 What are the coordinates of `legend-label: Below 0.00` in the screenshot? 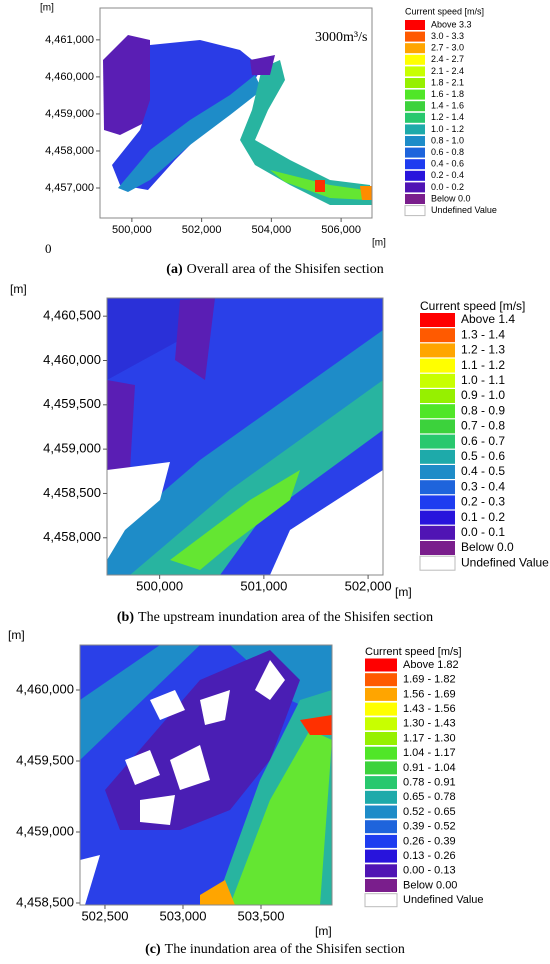 It's located at (430, 885).